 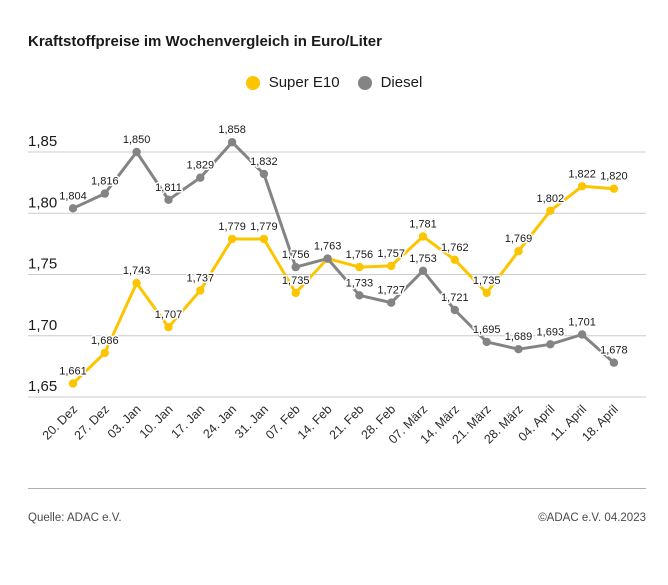 I want to click on point-label-super-e10: 1,762, so click(x=455, y=248).